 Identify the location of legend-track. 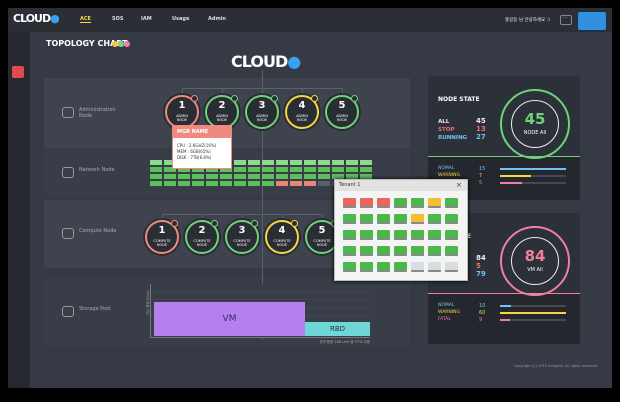
(533, 306).